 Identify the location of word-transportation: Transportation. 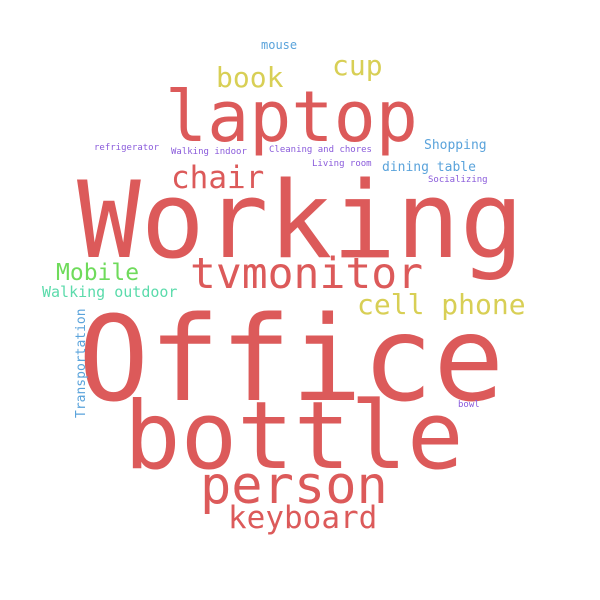
(81, 363).